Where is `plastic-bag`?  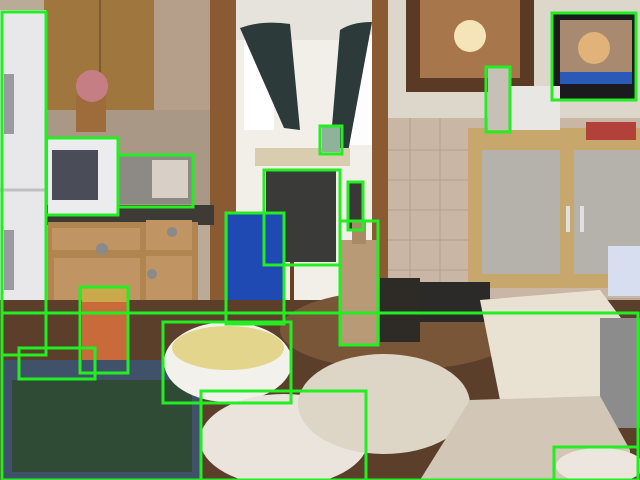
plastic-bag is located at coordinates (555, 350).